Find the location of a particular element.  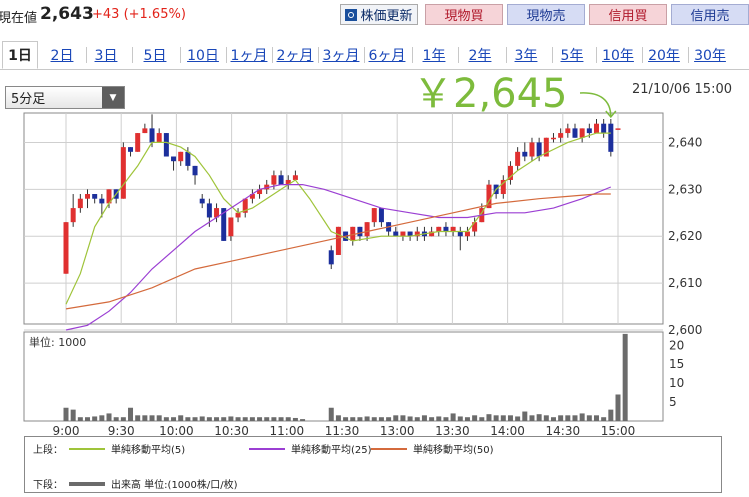

tab-3y: 3年 is located at coordinates (526, 55).